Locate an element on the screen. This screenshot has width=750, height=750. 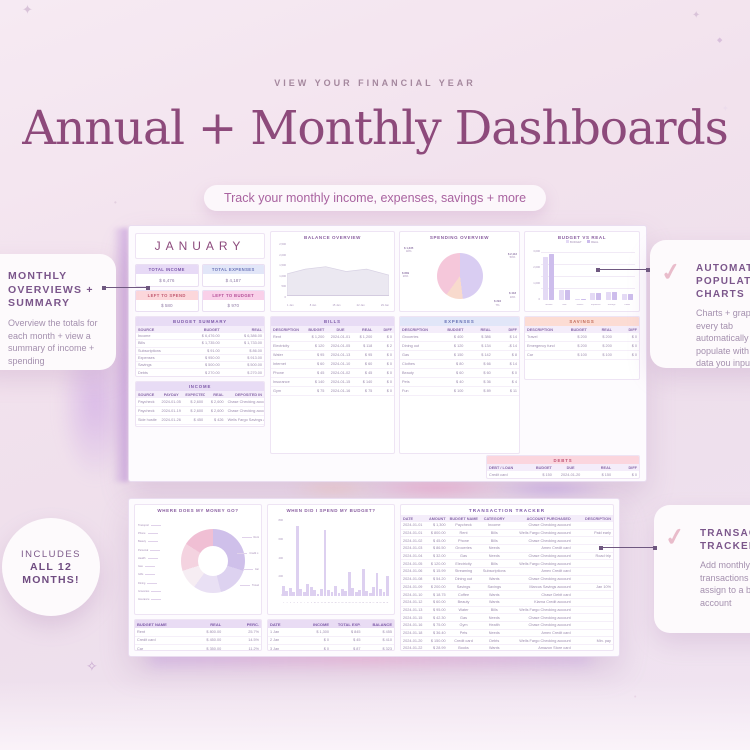
connector-arrow-tracker is located at coordinates (628, 547).